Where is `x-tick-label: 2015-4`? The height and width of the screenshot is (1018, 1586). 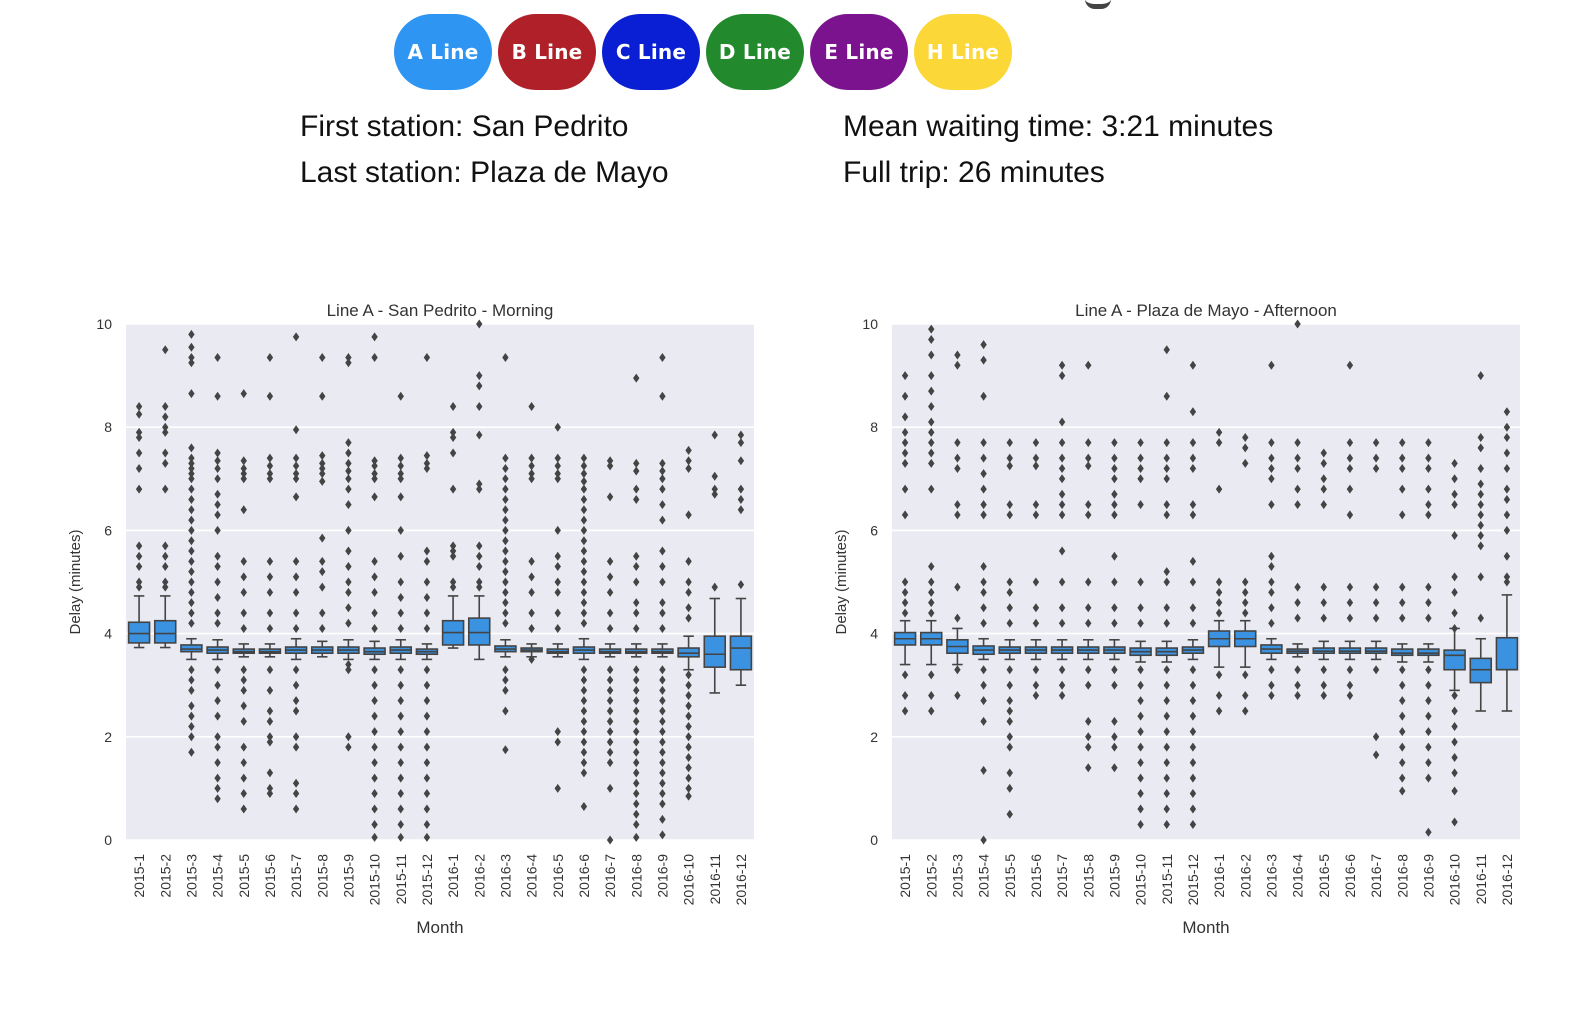
x-tick-label: 2015-4 is located at coordinates (218, 876).